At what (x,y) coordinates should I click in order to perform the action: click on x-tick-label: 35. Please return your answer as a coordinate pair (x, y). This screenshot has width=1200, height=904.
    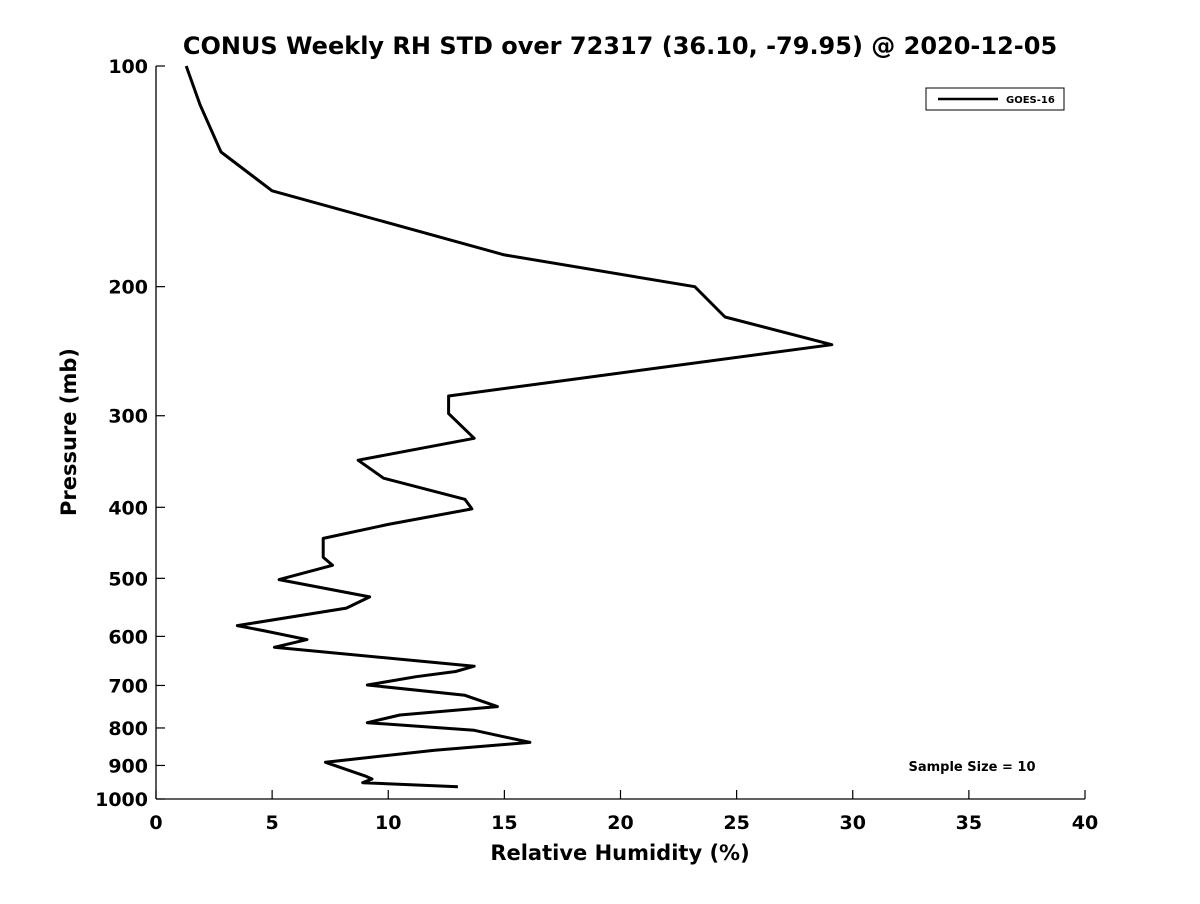
    Looking at the image, I should click on (969, 823).